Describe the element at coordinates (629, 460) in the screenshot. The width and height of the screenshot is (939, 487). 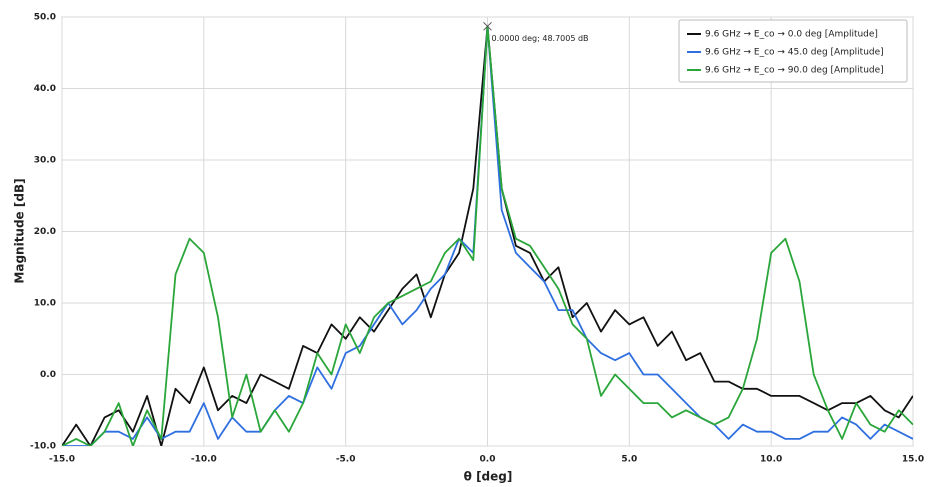
I see `x-tick-label: 5.0` at that location.